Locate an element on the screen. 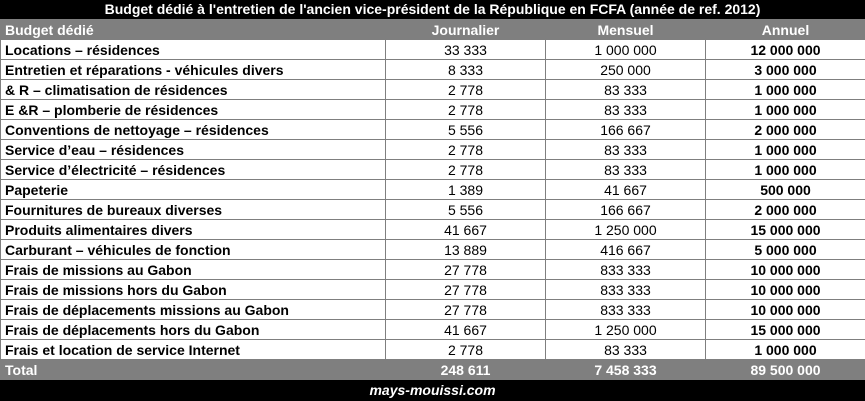 The width and height of the screenshot is (865, 401). header-annual: Annuel is located at coordinates (785, 30).